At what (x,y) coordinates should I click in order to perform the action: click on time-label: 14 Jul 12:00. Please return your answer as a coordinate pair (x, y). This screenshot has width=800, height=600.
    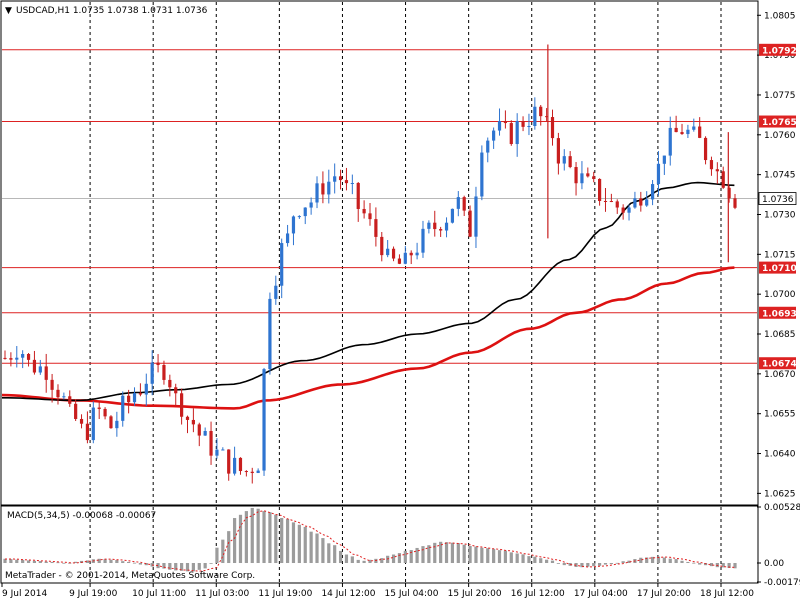
    Looking at the image, I should click on (348, 594).